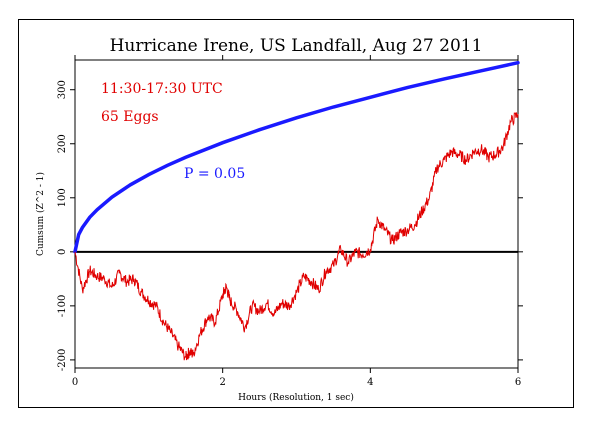 This screenshot has width=596, height=427. Describe the element at coordinates (296, 397) in the screenshot. I see `x-axis-title: Hours (Resolution, 1 sec)` at that location.